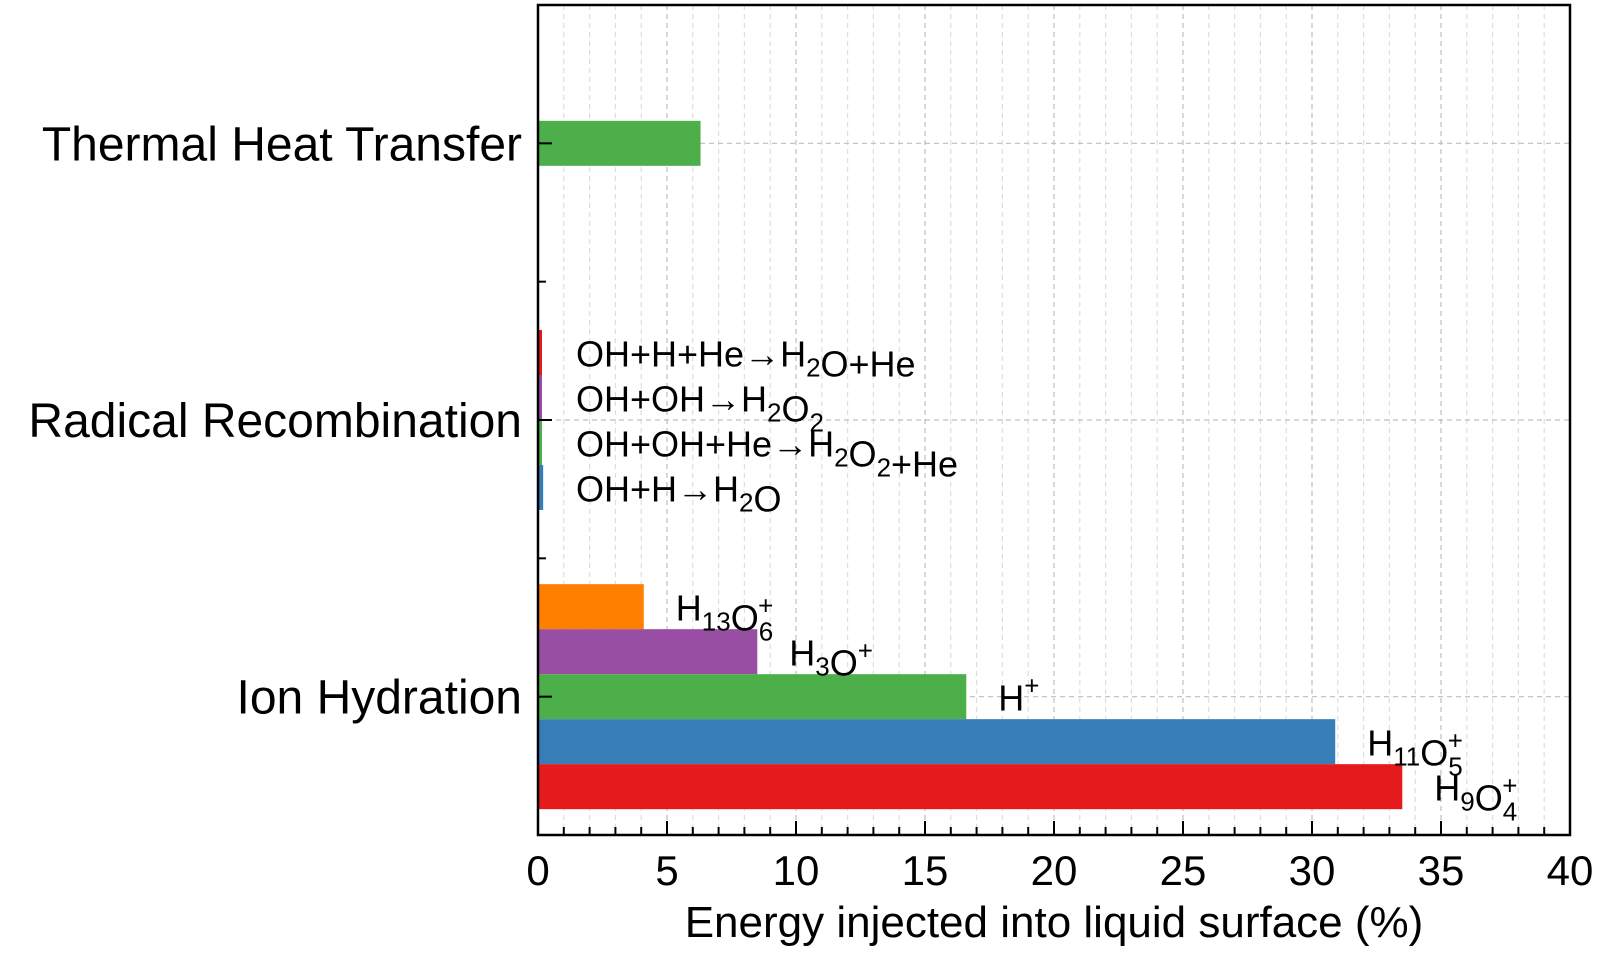 The height and width of the screenshot is (968, 1600). I want to click on bar-label: H3O+, so click(831, 658).